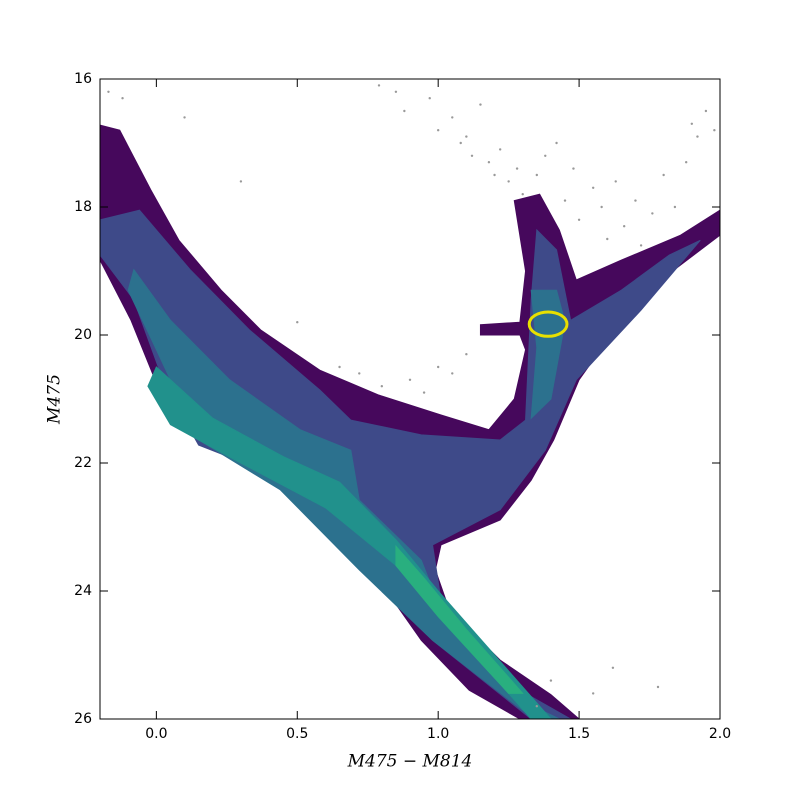  I want to click on x-tick-label: 1.0, so click(438, 734).